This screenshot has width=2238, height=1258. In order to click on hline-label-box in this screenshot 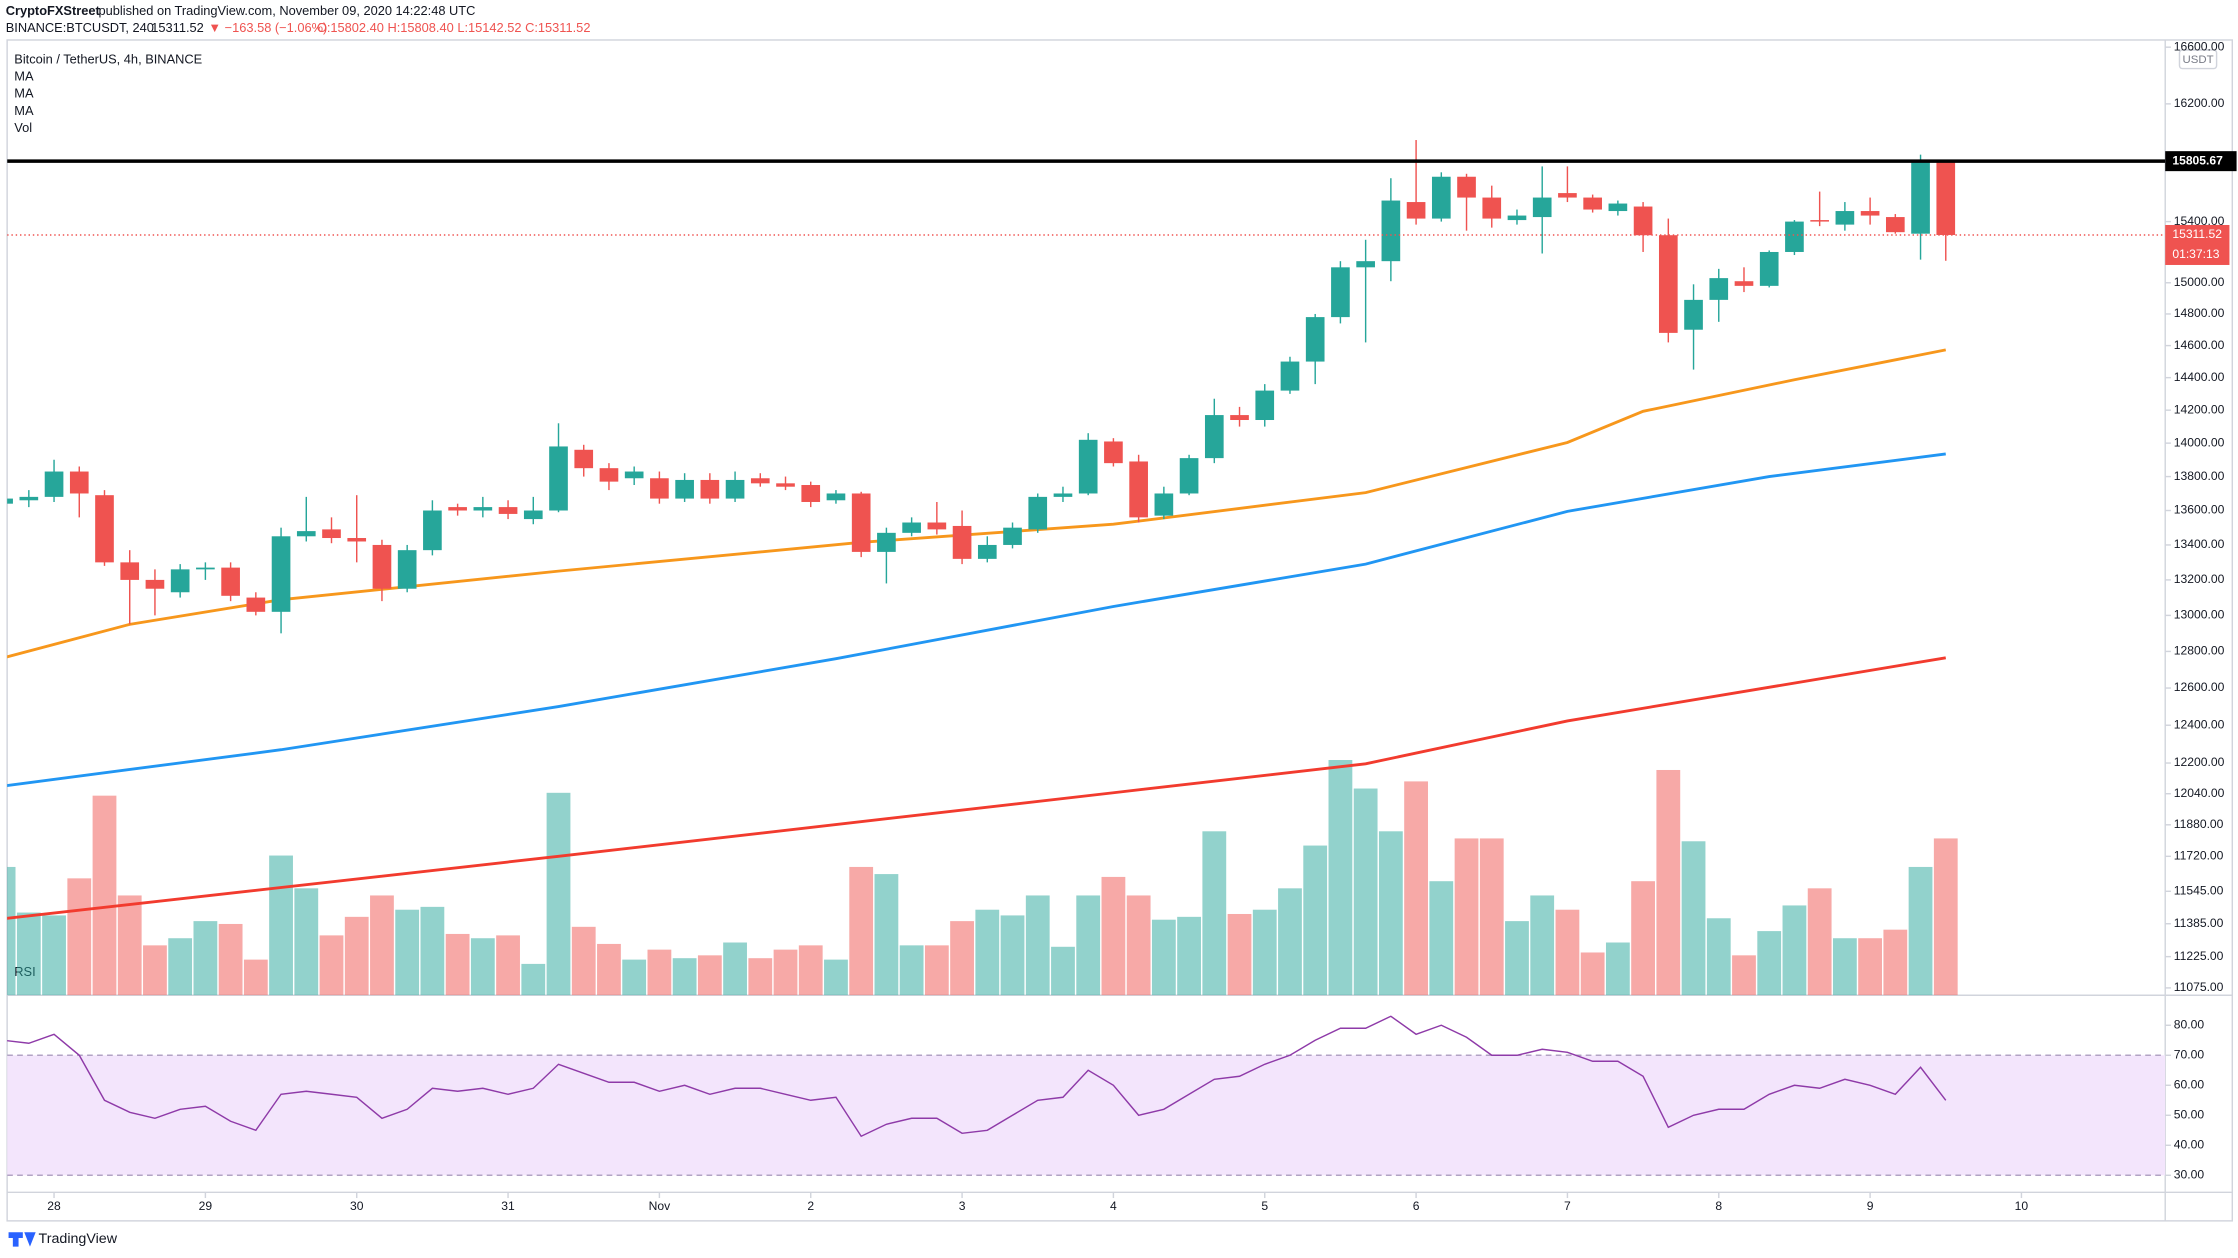, I will do `click(2201, 161)`.